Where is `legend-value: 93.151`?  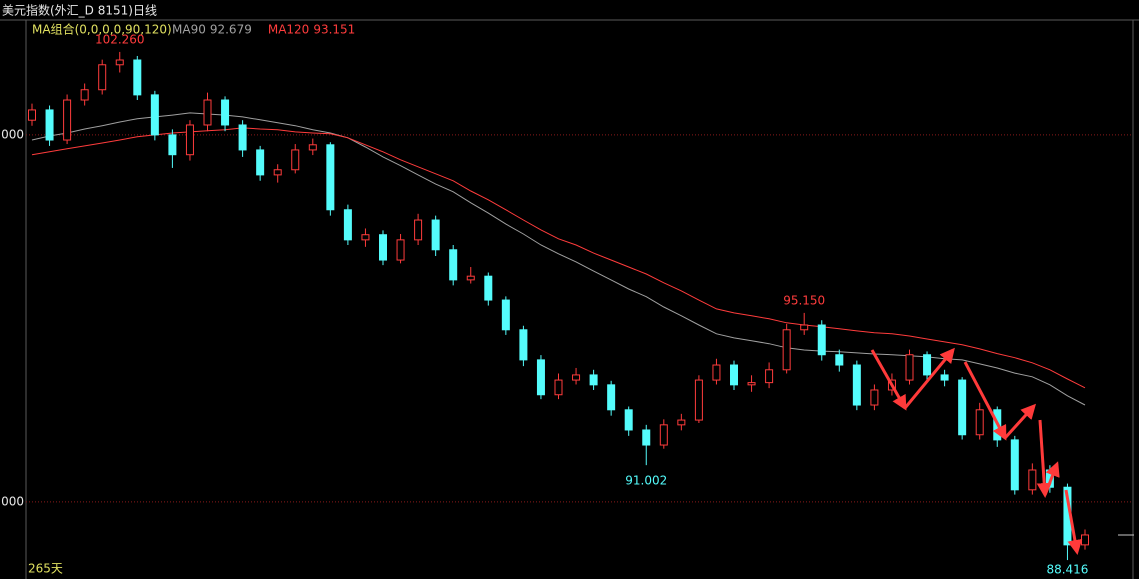
legend-value: 93.151 is located at coordinates (334, 30).